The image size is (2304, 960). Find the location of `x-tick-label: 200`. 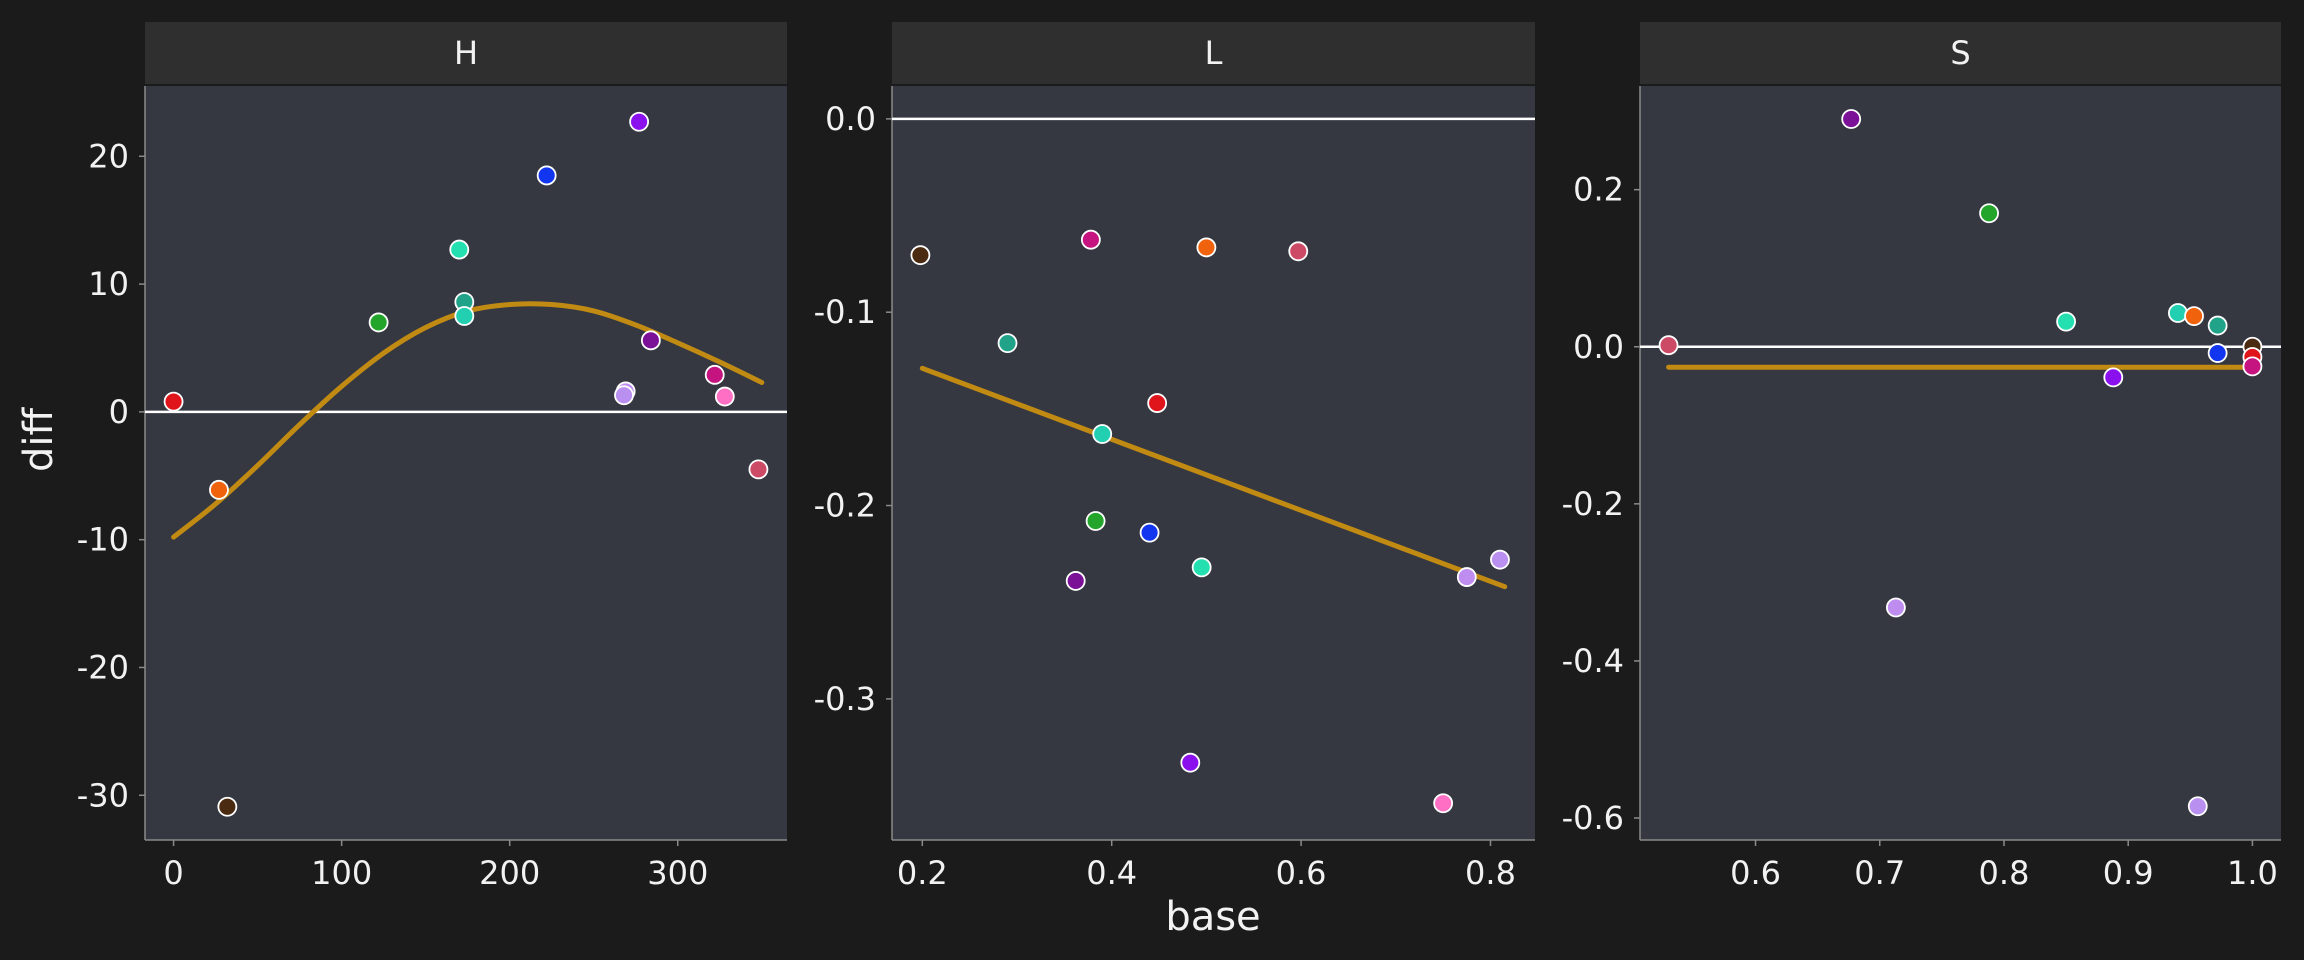

x-tick-label: 200 is located at coordinates (509, 873).